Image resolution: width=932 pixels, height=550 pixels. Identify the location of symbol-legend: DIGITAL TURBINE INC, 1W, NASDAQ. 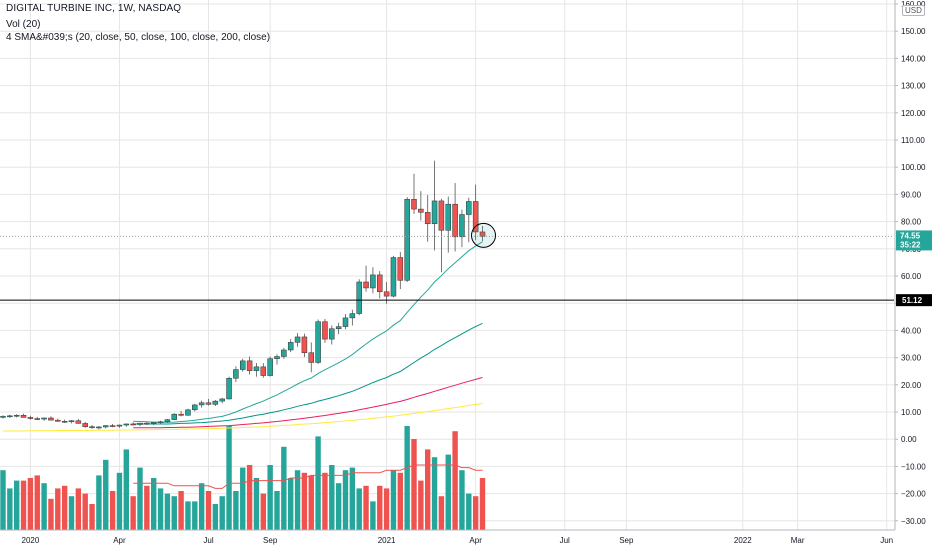
(94, 8).